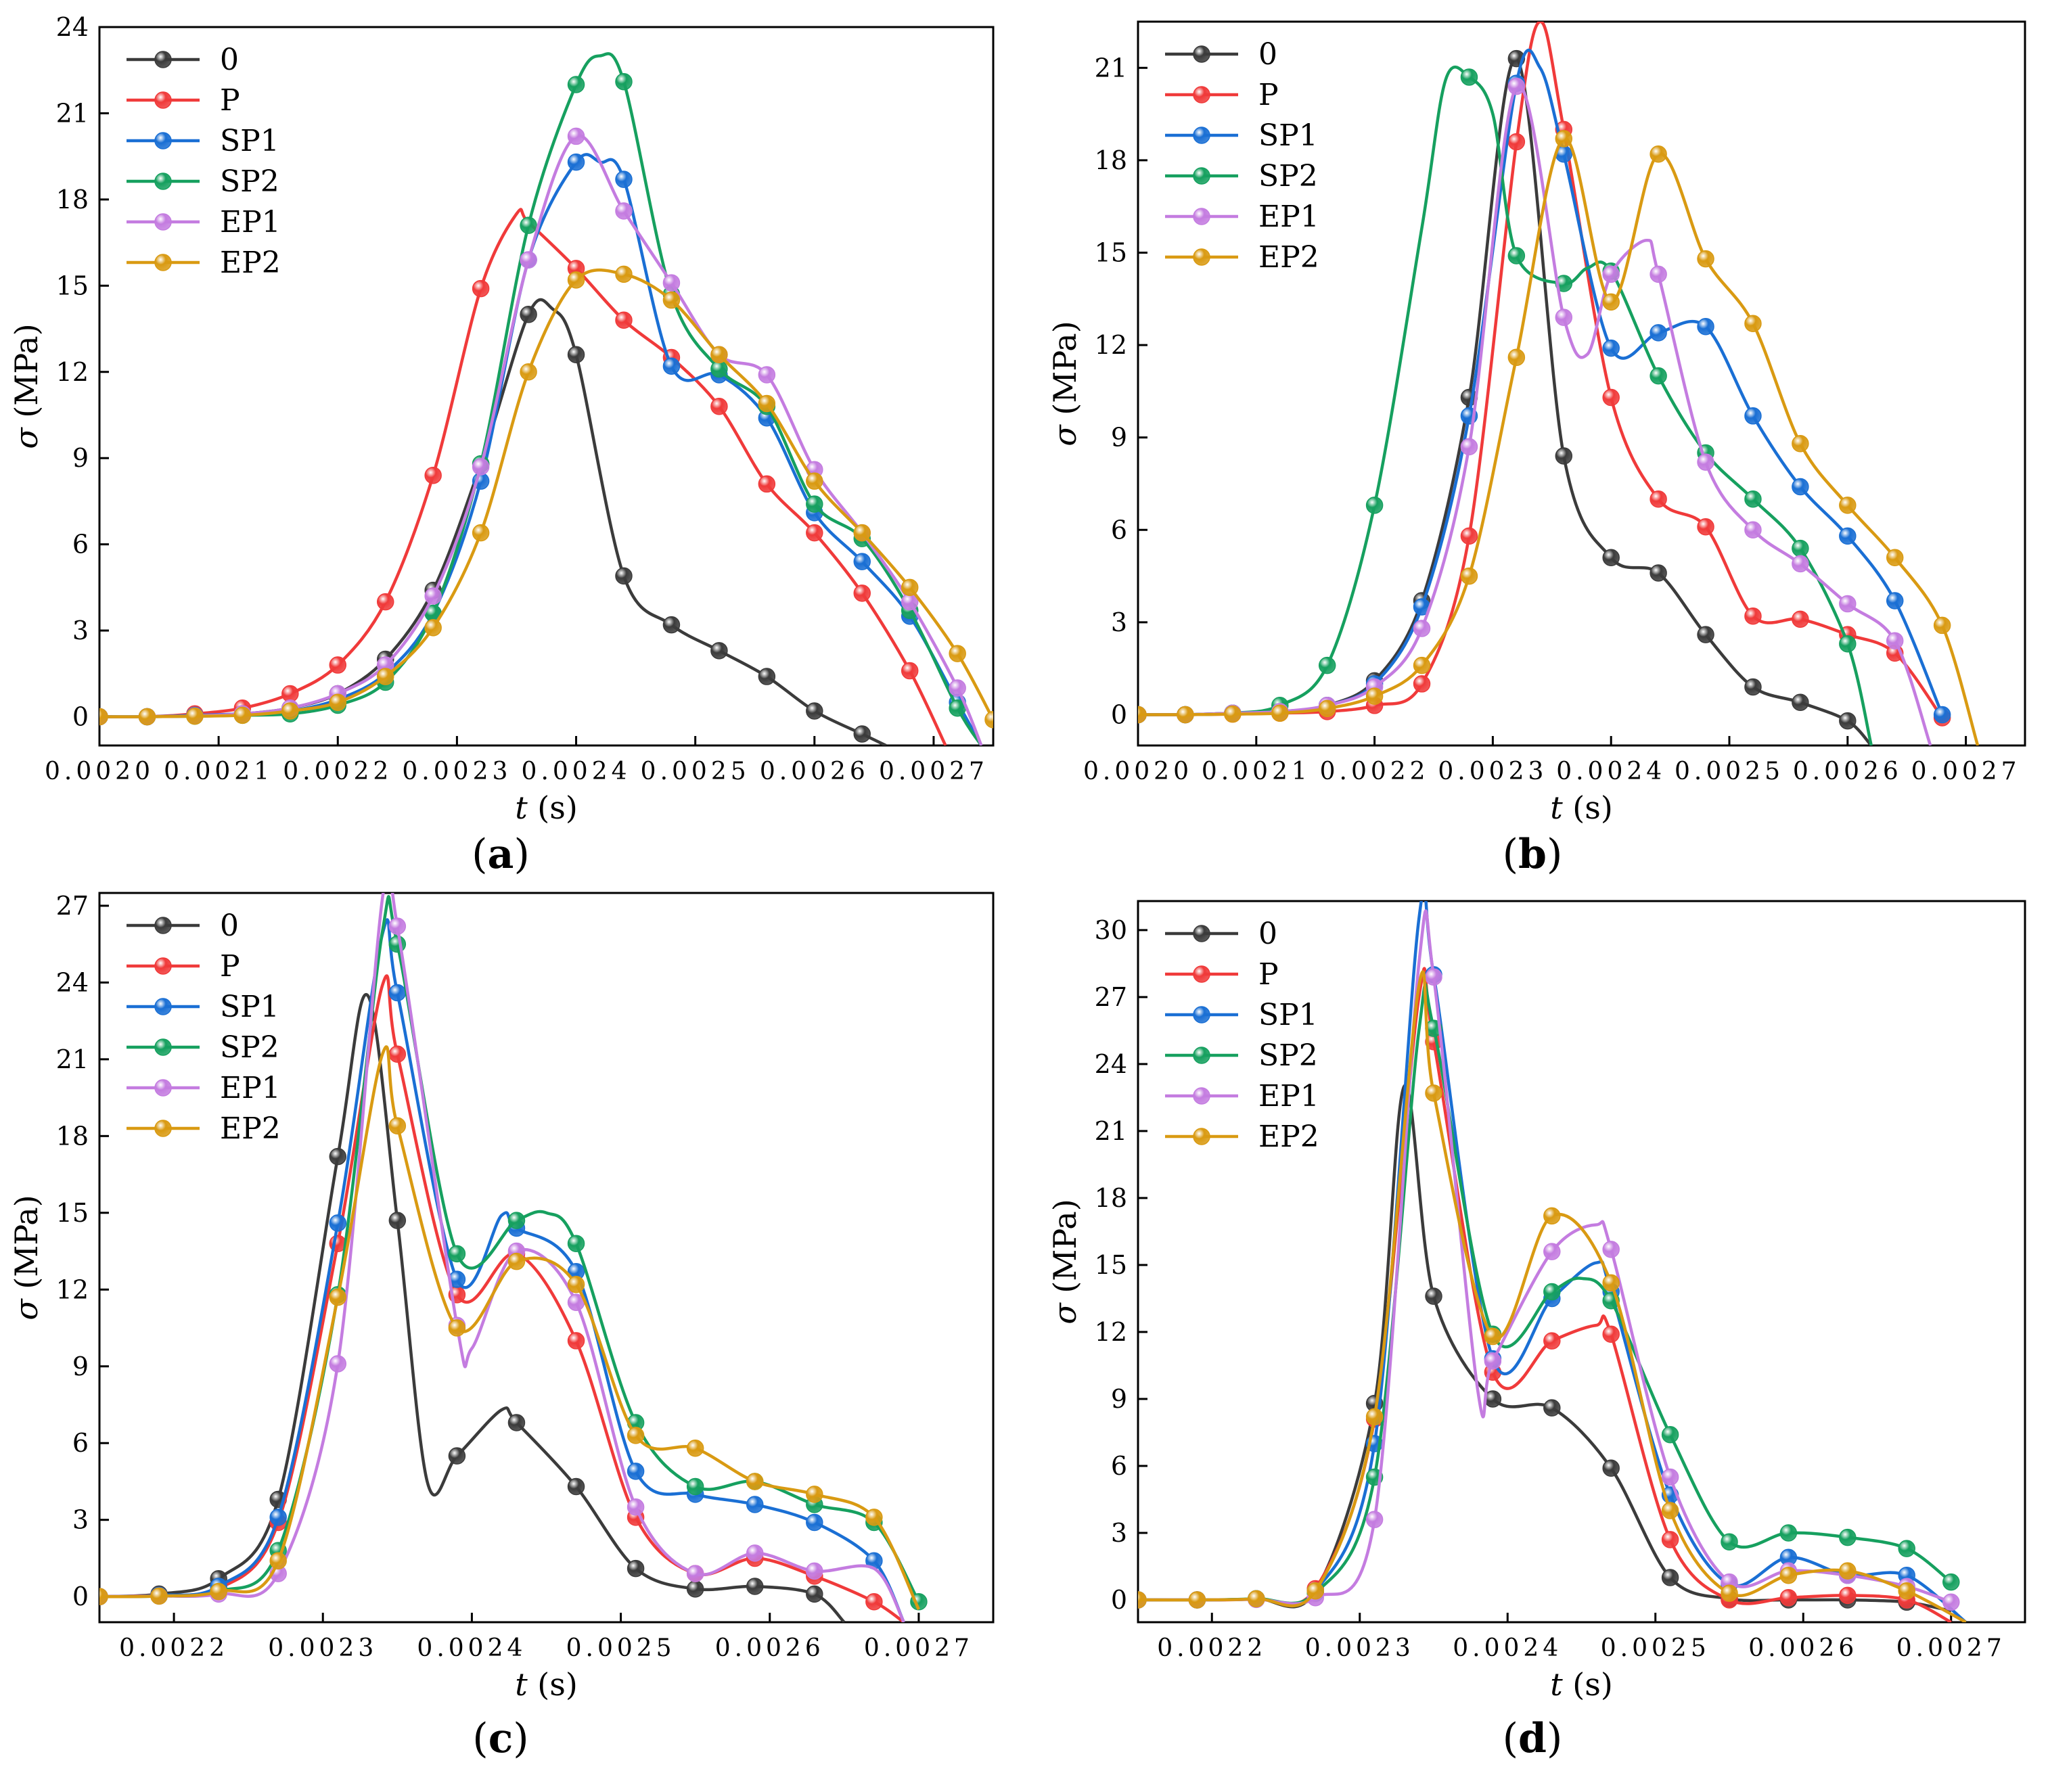  I want to click on x-tick-label: 0.0023, so click(456, 771).